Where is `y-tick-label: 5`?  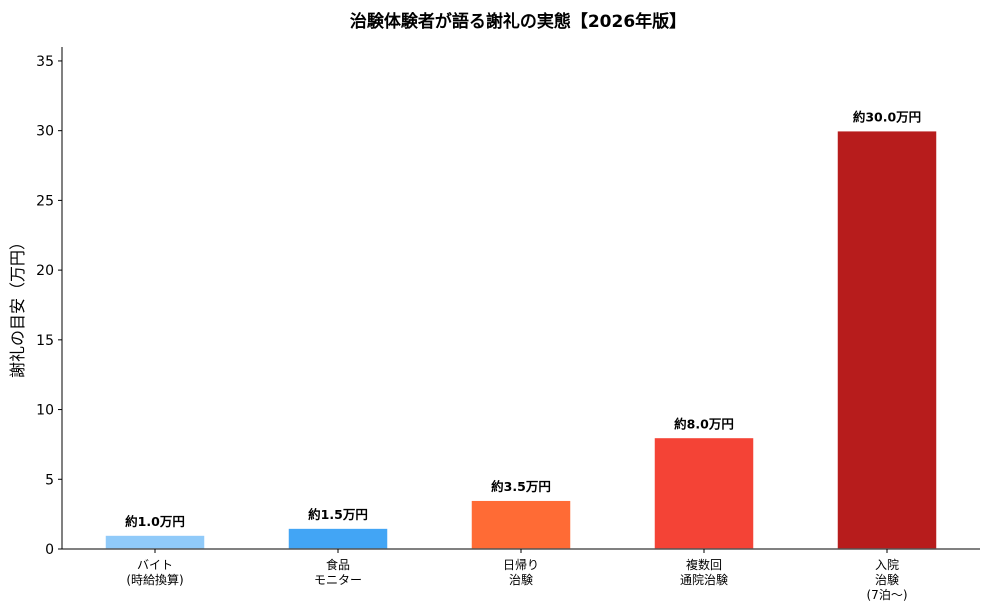 y-tick-label: 5 is located at coordinates (49, 480).